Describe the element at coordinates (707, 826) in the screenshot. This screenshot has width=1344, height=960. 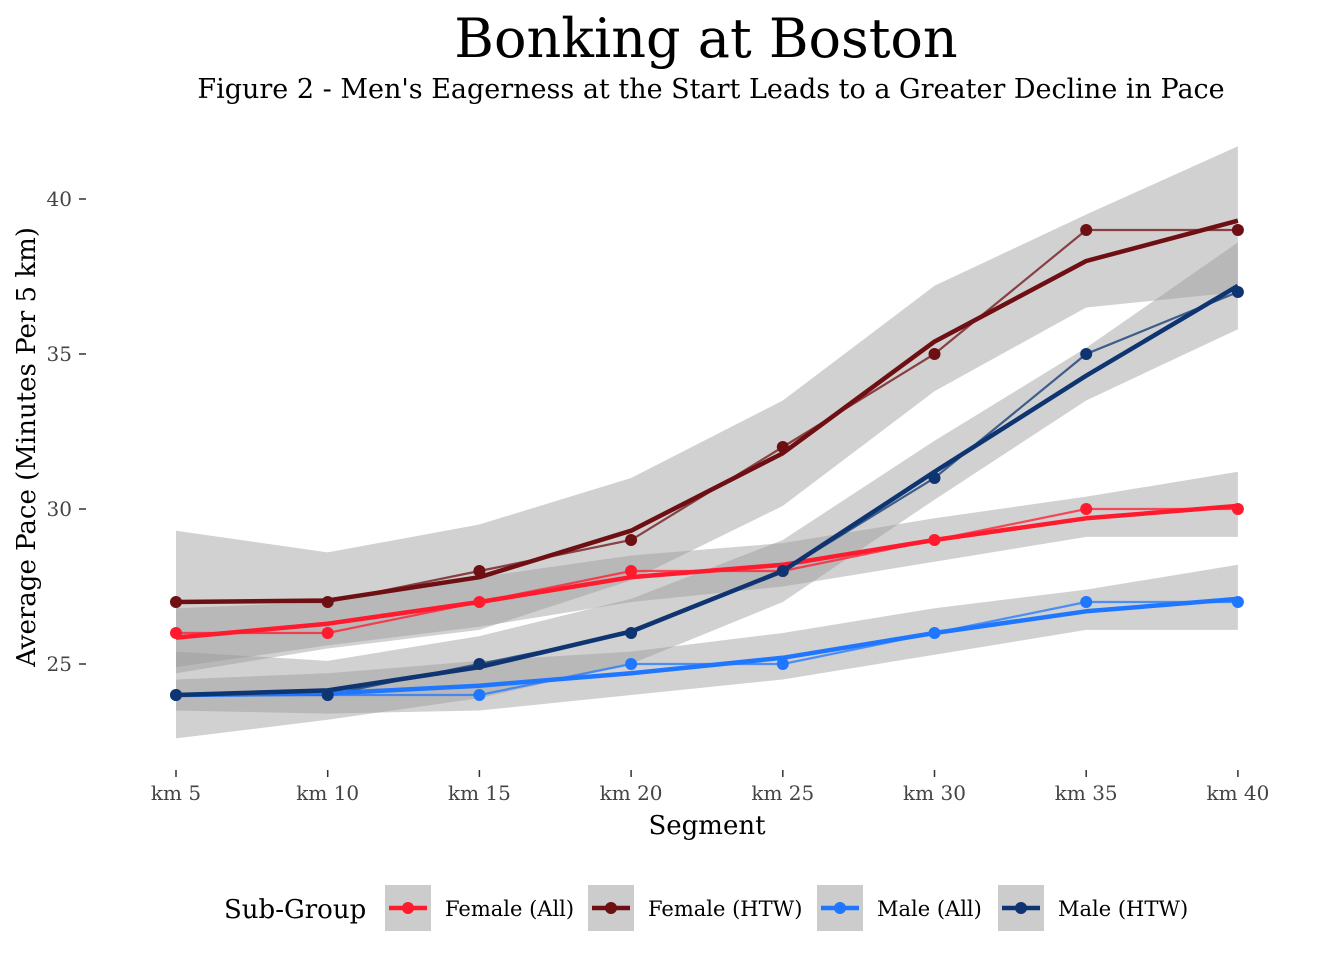
I see `x-axis-title: Segment` at that location.